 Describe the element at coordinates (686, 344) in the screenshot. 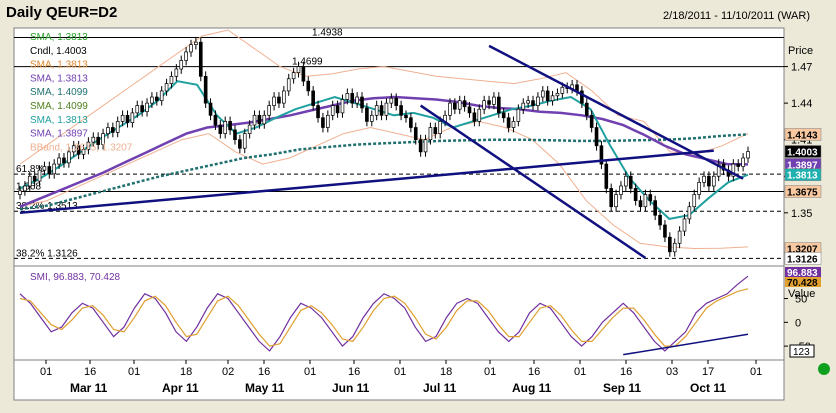

I see `smi-trendline-smi_support` at that location.